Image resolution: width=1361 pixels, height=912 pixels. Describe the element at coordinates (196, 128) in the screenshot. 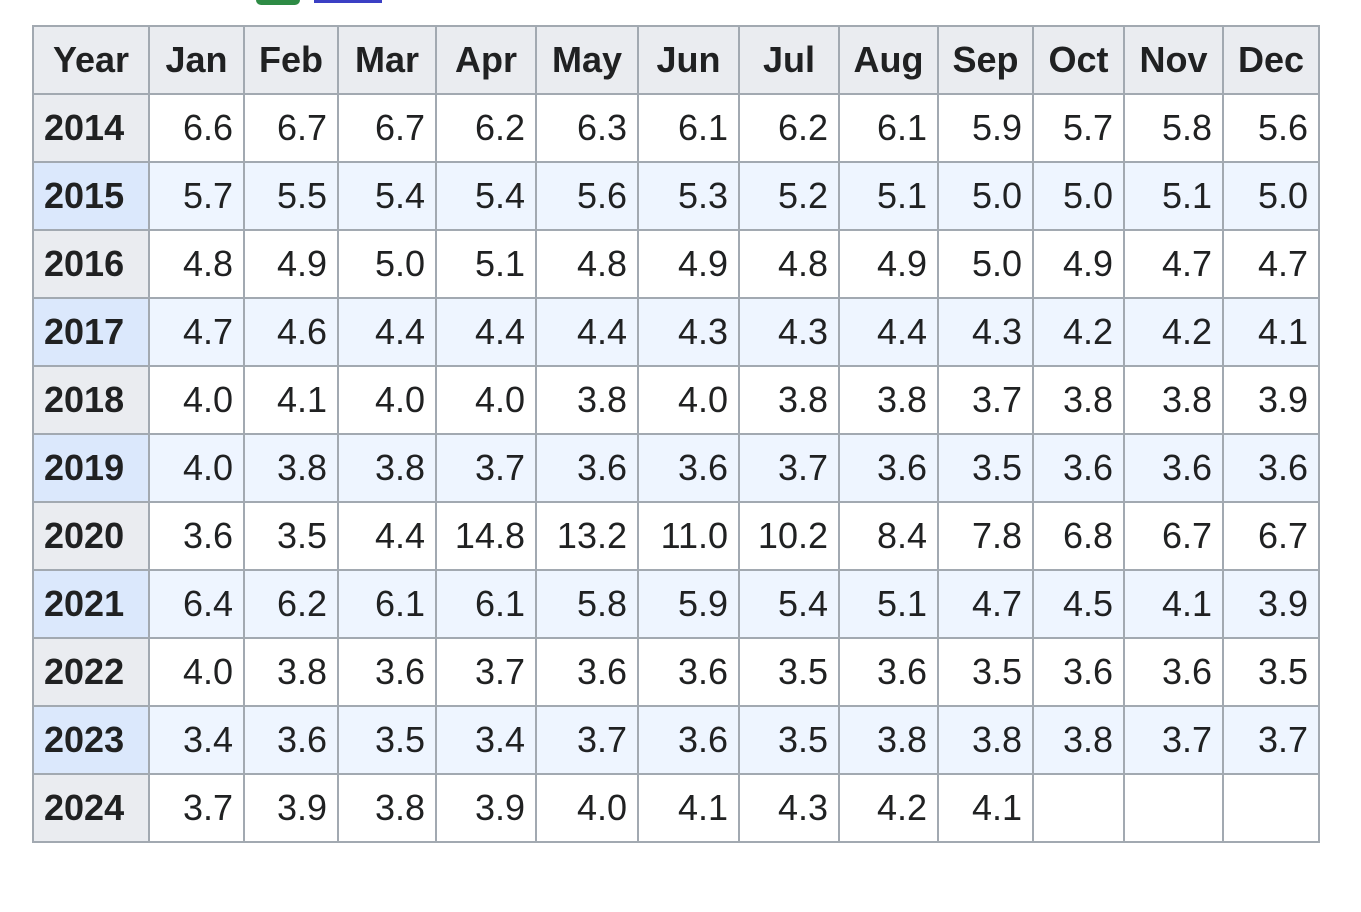

I see `table-cell: 6.6` at that location.